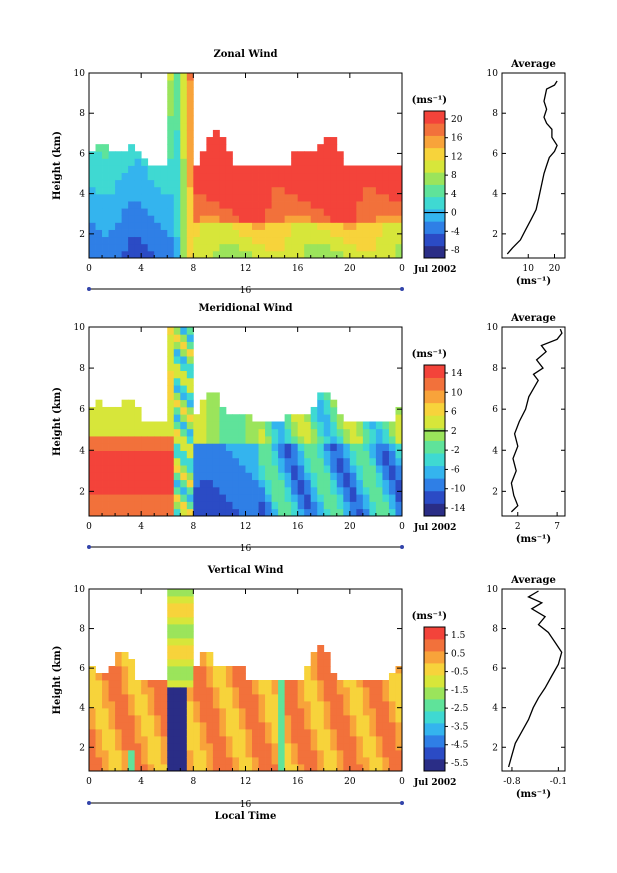  What do you see at coordinates (532, 167) in the screenshot?
I see `profile-line` at bounding box center [532, 167].